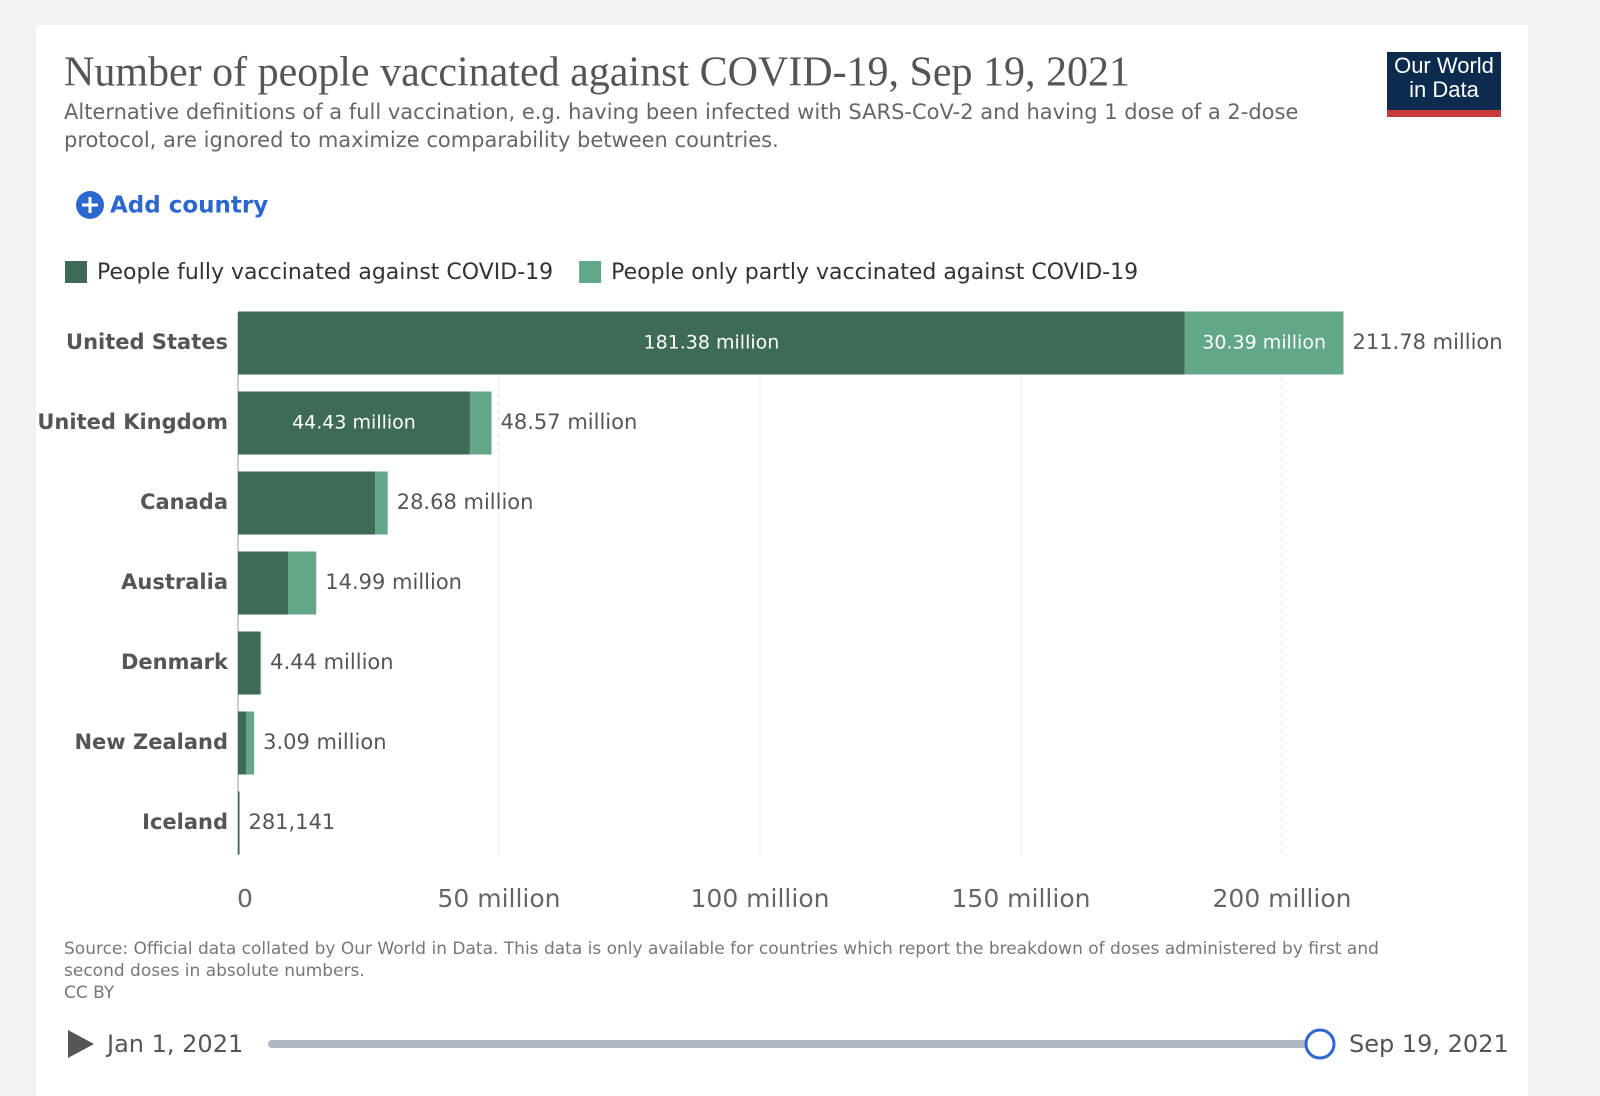 This screenshot has width=1600, height=1096. I want to click on logo-bg, so click(1444, 81).